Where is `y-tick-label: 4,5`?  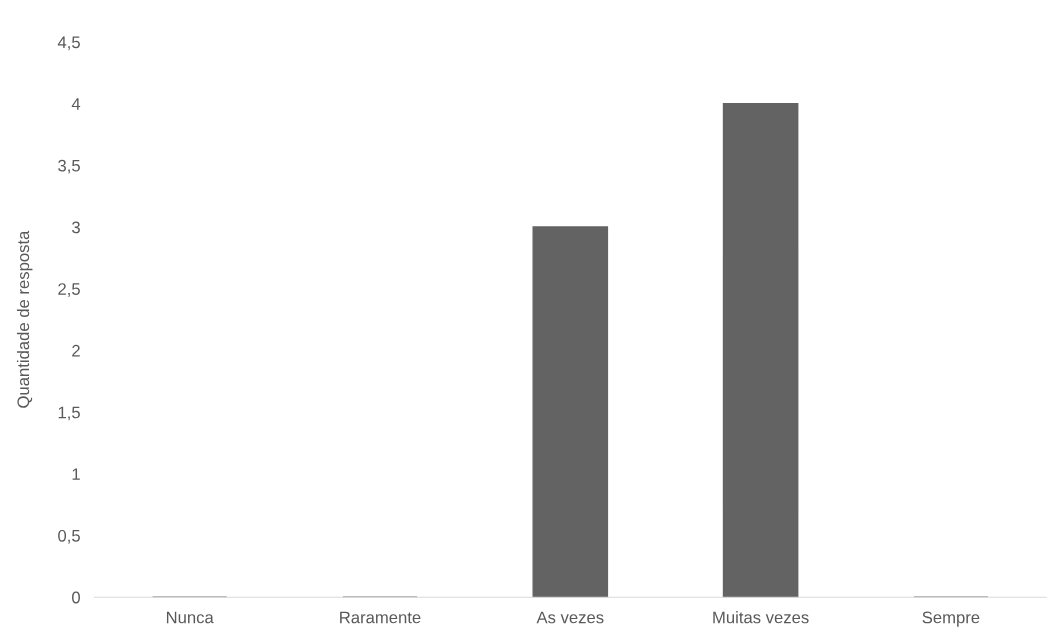
y-tick-label: 4,5 is located at coordinates (68, 43).